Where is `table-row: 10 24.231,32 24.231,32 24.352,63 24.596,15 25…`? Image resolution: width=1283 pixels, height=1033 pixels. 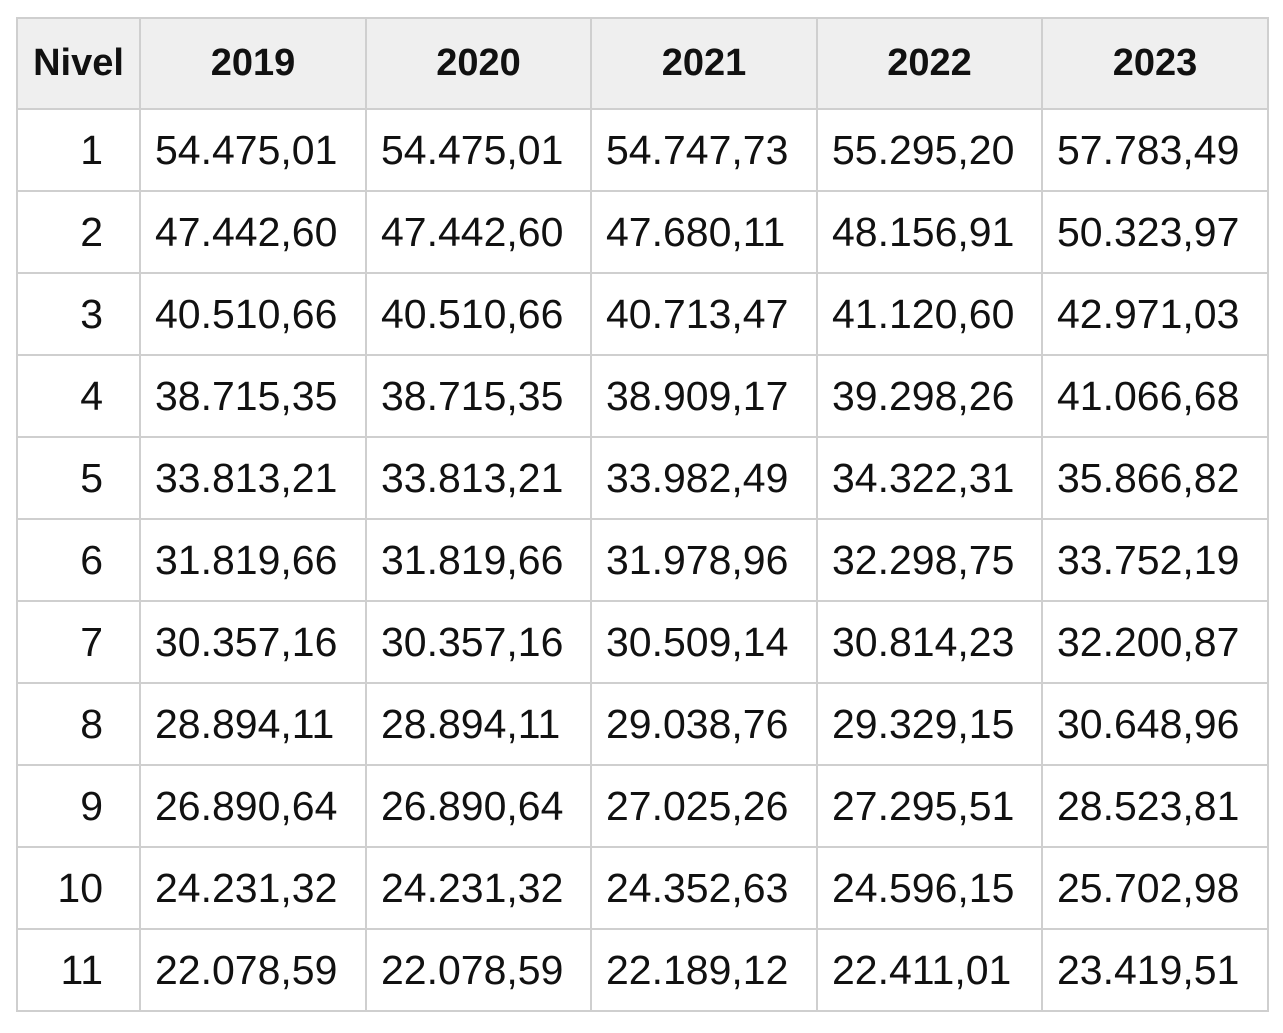 table-row: 10 24.231,32 24.231,32 24.352,63 24.596,15 25… is located at coordinates (642, 888).